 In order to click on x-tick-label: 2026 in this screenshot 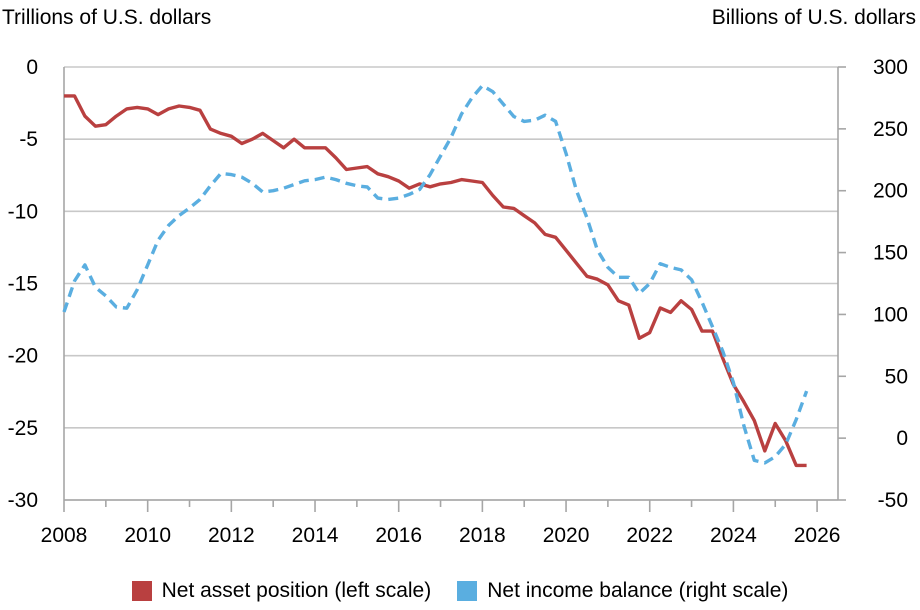, I will do `click(817, 535)`.